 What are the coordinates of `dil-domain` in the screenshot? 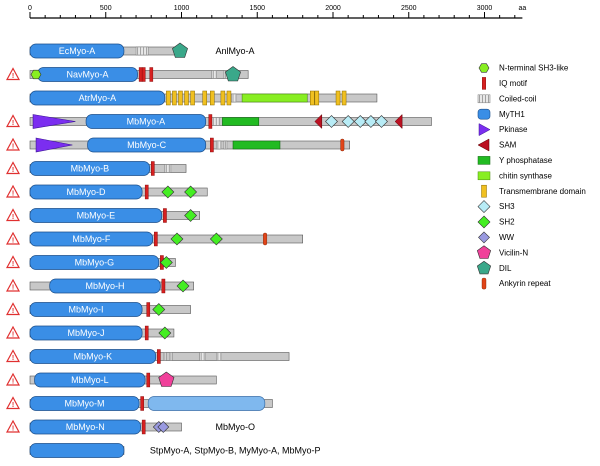 It's located at (233, 74).